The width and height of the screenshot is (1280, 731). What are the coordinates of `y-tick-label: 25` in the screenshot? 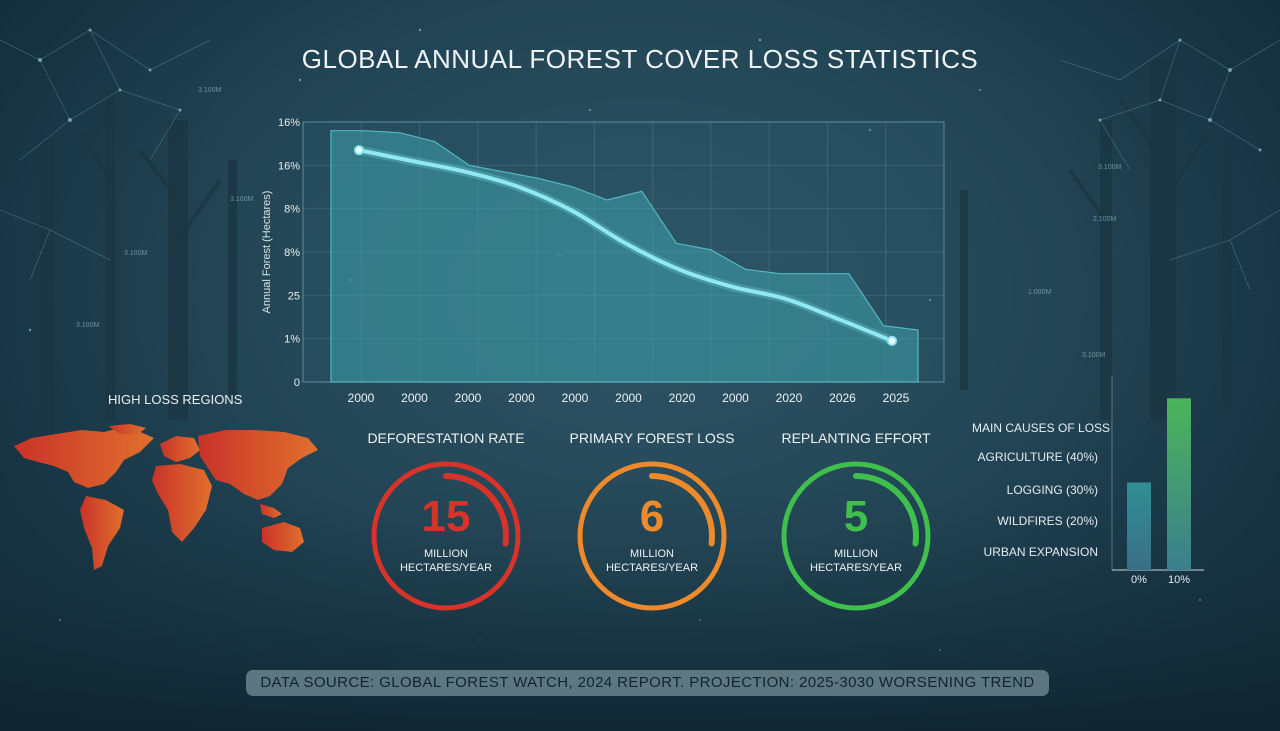 It's located at (294, 296).